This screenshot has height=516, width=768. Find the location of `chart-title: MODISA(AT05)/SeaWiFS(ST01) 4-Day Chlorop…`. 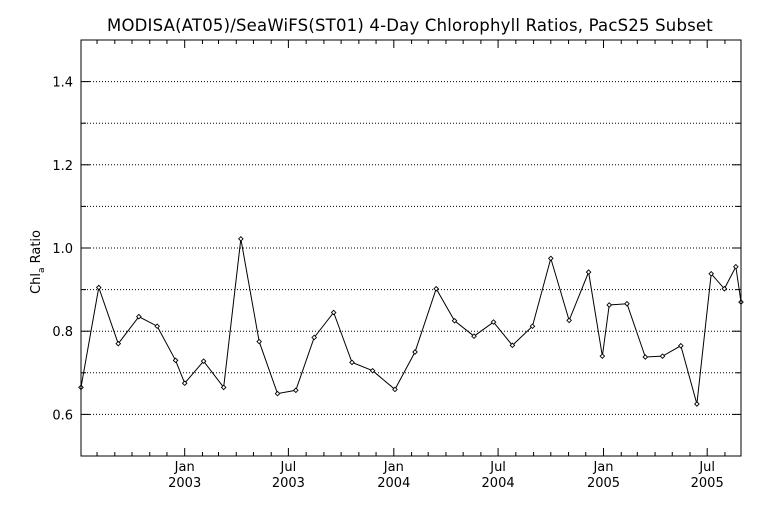

chart-title: MODISA(AT05)/SeaWiFS(ST01) 4-Day Chlorop… is located at coordinates (410, 25).